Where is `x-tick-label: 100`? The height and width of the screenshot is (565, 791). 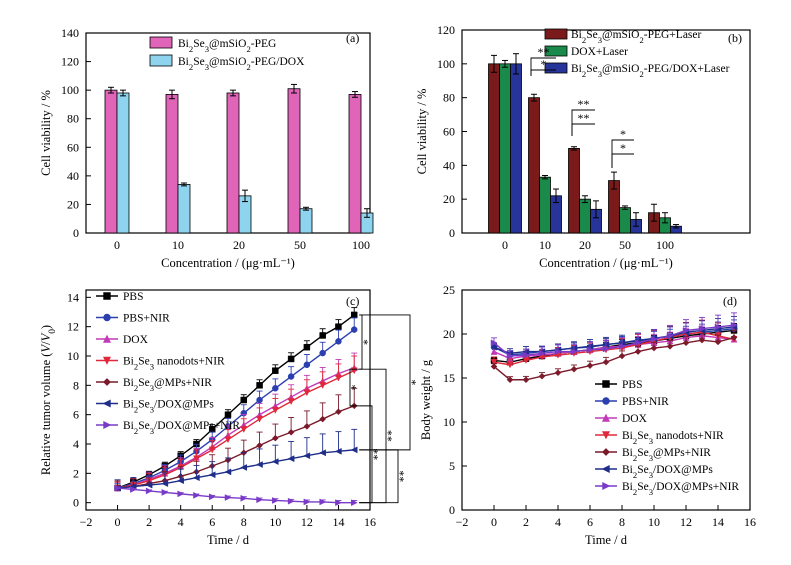
x-tick-label: 100 is located at coordinates (665, 245).